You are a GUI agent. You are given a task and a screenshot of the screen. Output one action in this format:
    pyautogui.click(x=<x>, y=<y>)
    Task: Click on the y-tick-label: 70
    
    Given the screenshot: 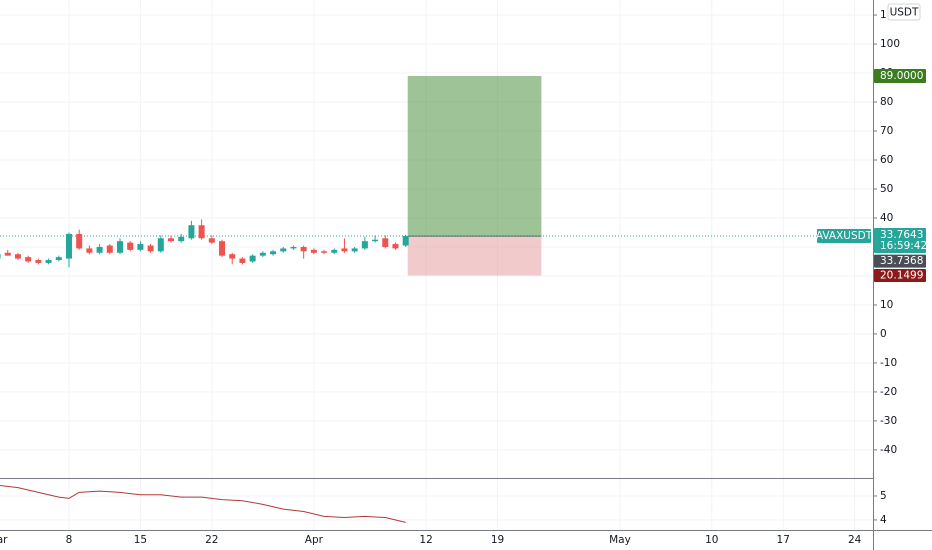 What is the action you would take?
    pyautogui.click(x=886, y=131)
    